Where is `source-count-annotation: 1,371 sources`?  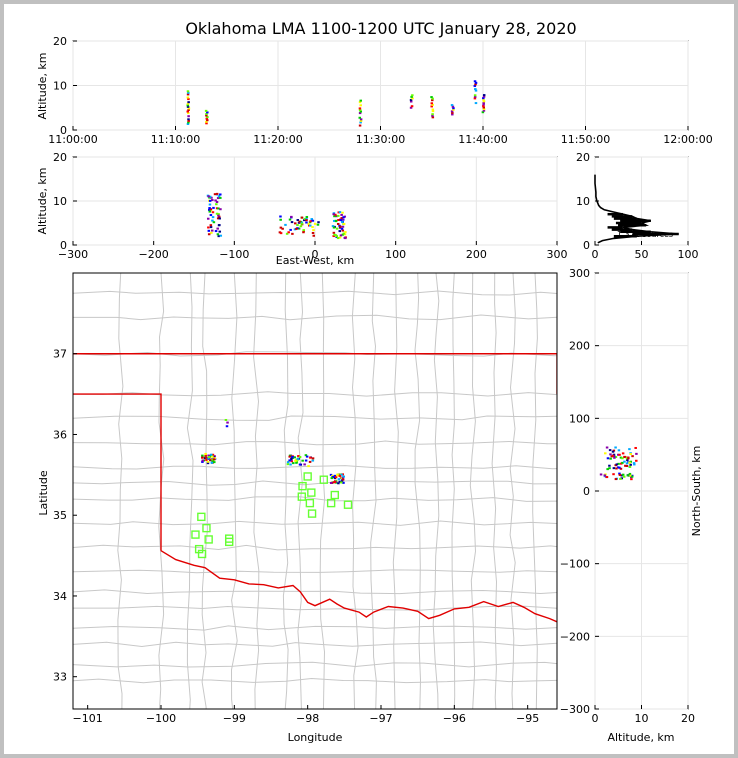 source-count-annotation: 1,371 sources is located at coordinates (645, 234).